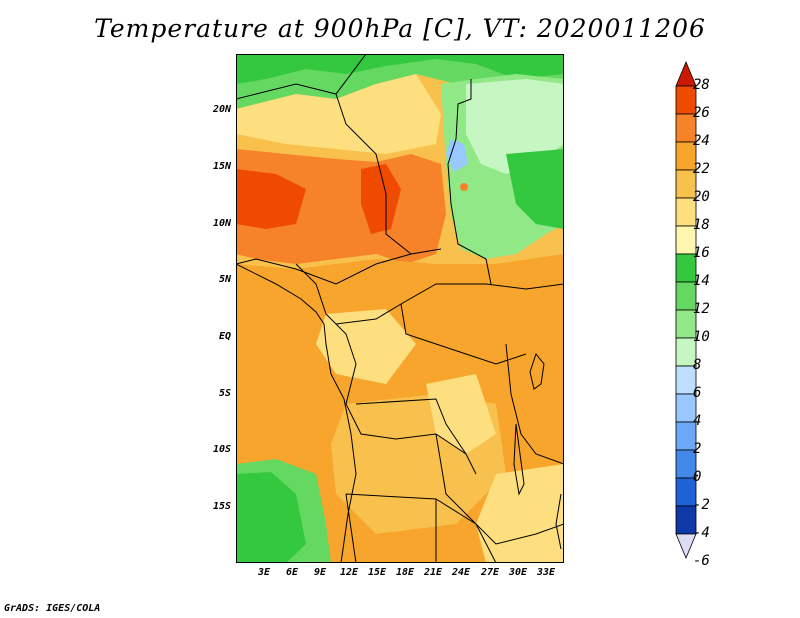 The width and height of the screenshot is (800, 618). Describe the element at coordinates (221, 109) in the screenshot. I see `lat-tick: 20N` at that location.